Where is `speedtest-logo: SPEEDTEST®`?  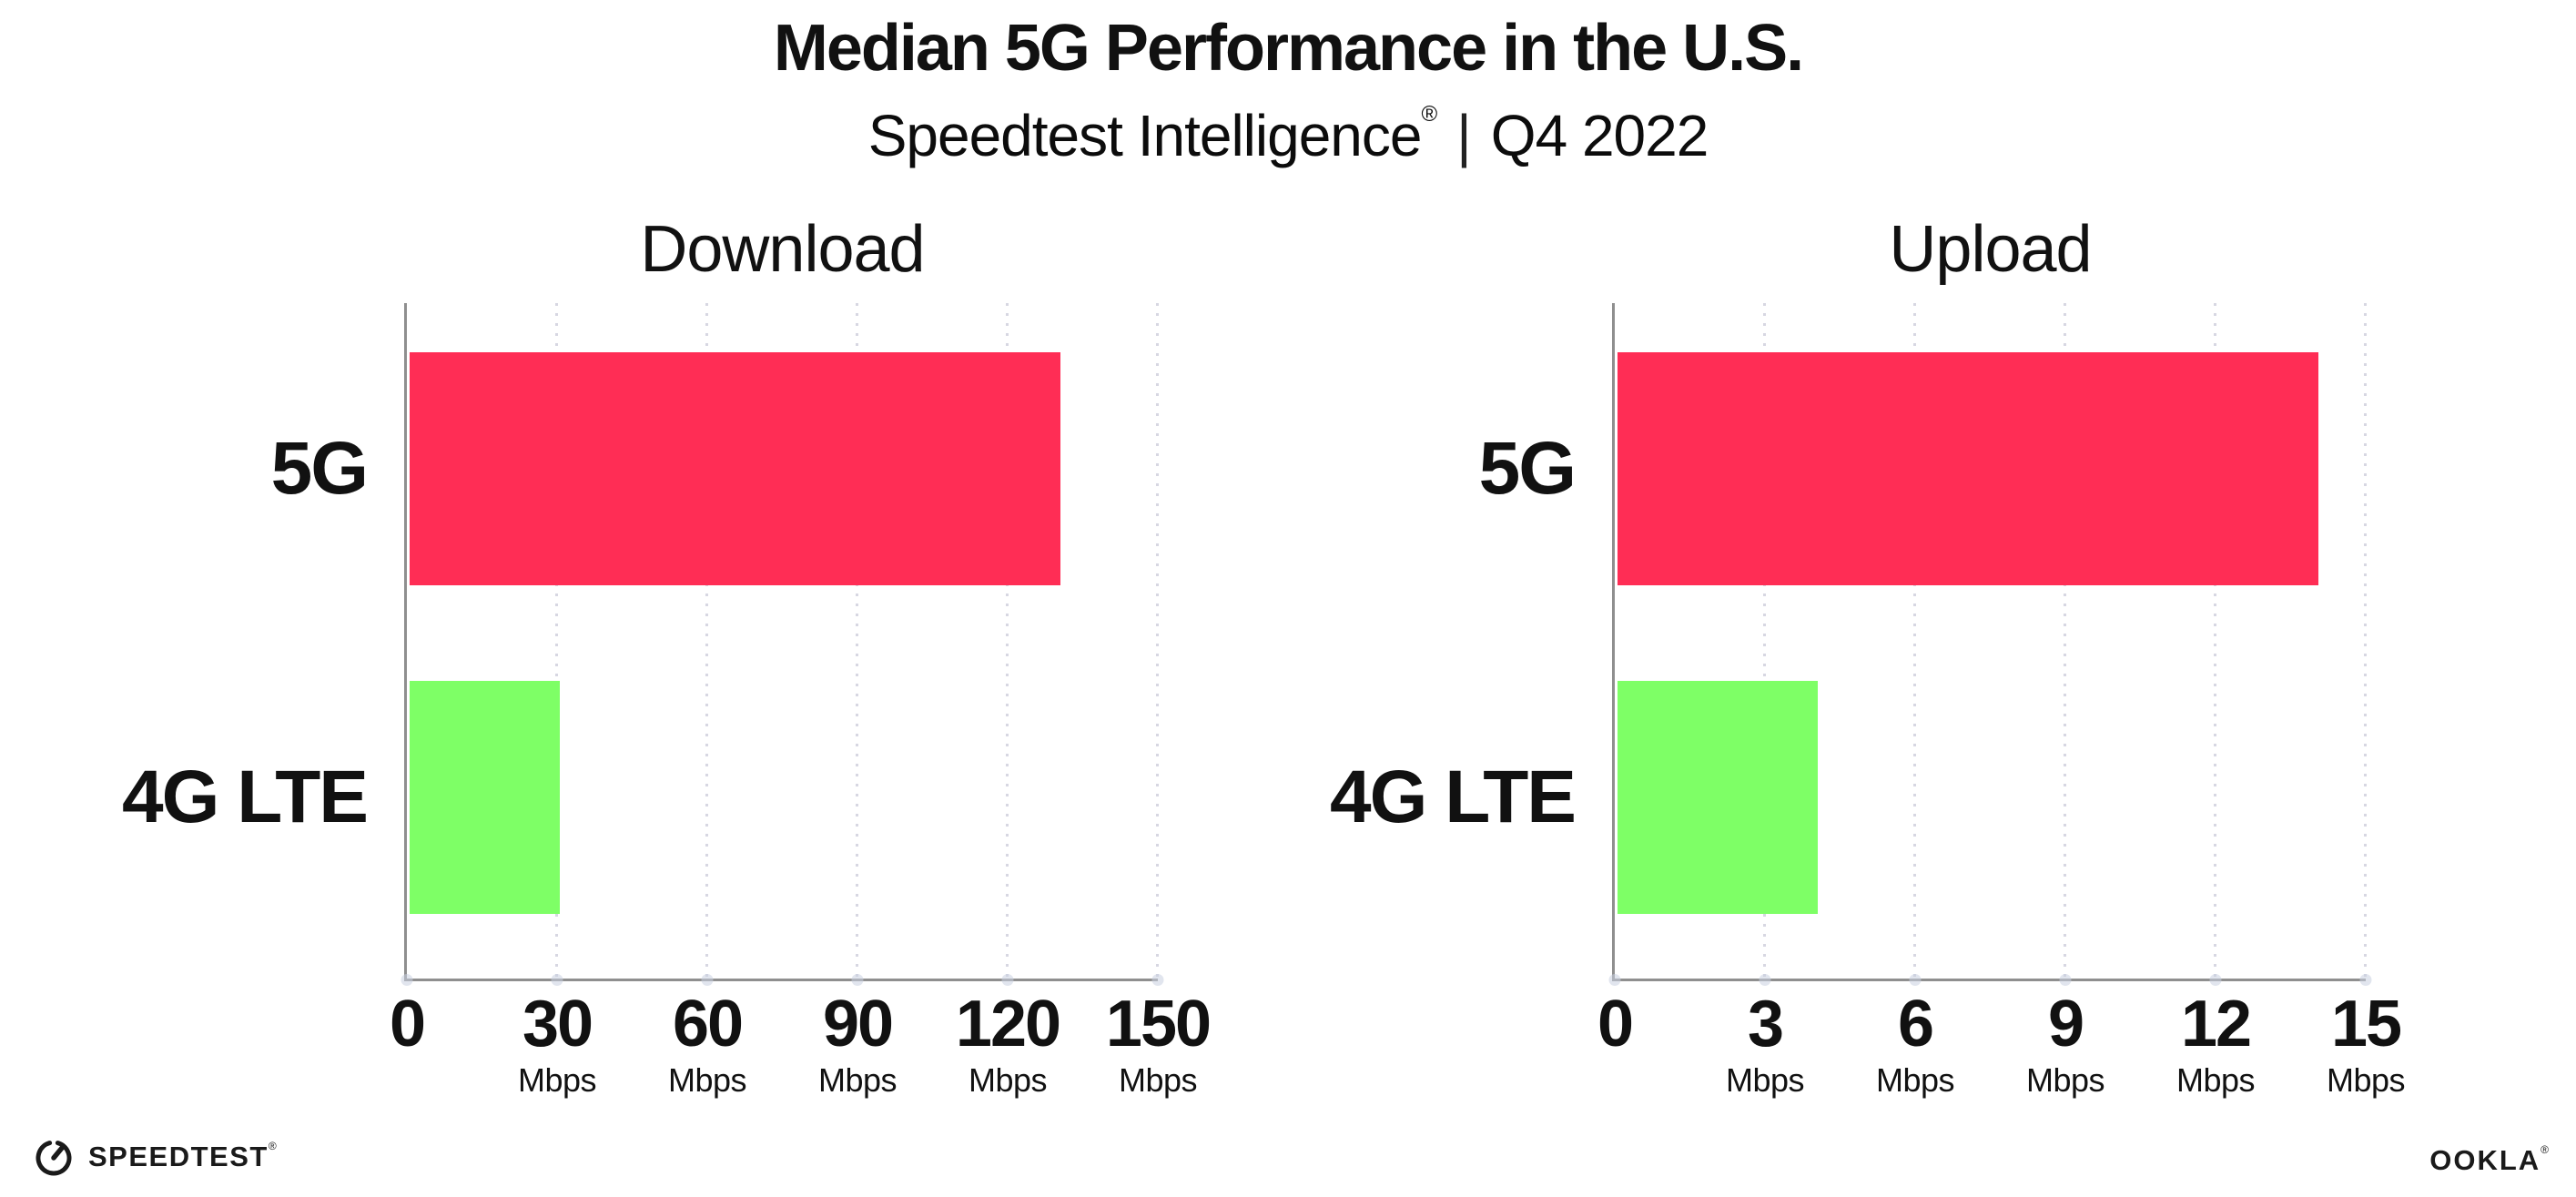
speedtest-logo: SPEEDTEST® is located at coordinates (155, 1156).